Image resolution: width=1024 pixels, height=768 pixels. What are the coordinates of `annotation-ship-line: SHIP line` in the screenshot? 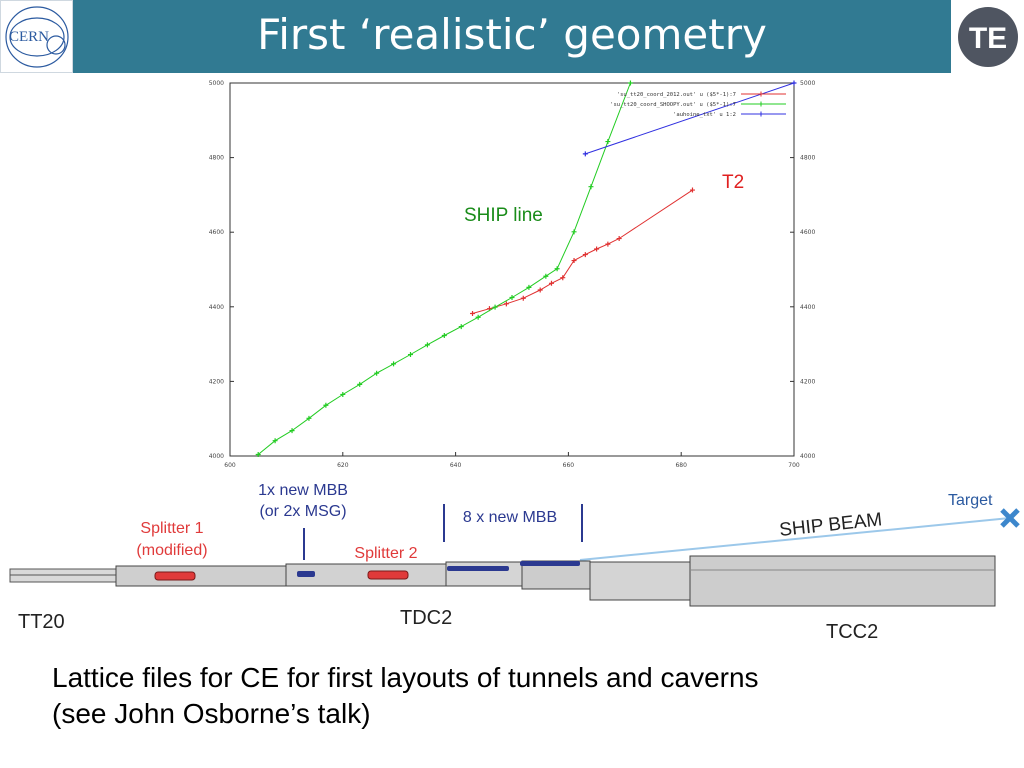 It's located at (503, 215).